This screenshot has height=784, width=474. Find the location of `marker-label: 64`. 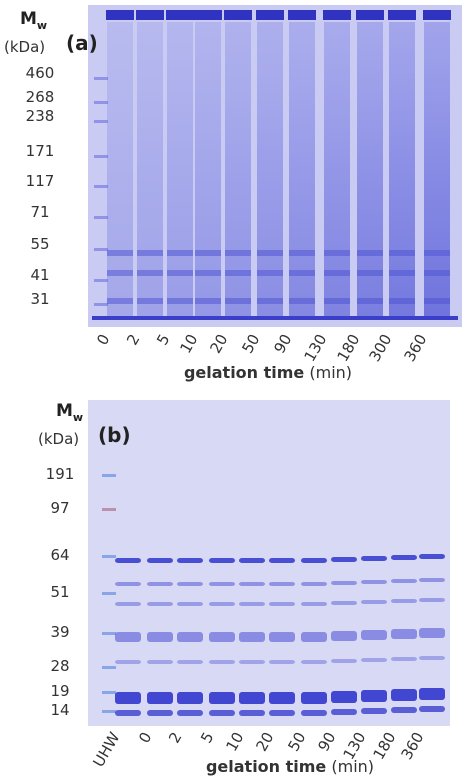

marker-label: 64 is located at coordinates (59, 555).